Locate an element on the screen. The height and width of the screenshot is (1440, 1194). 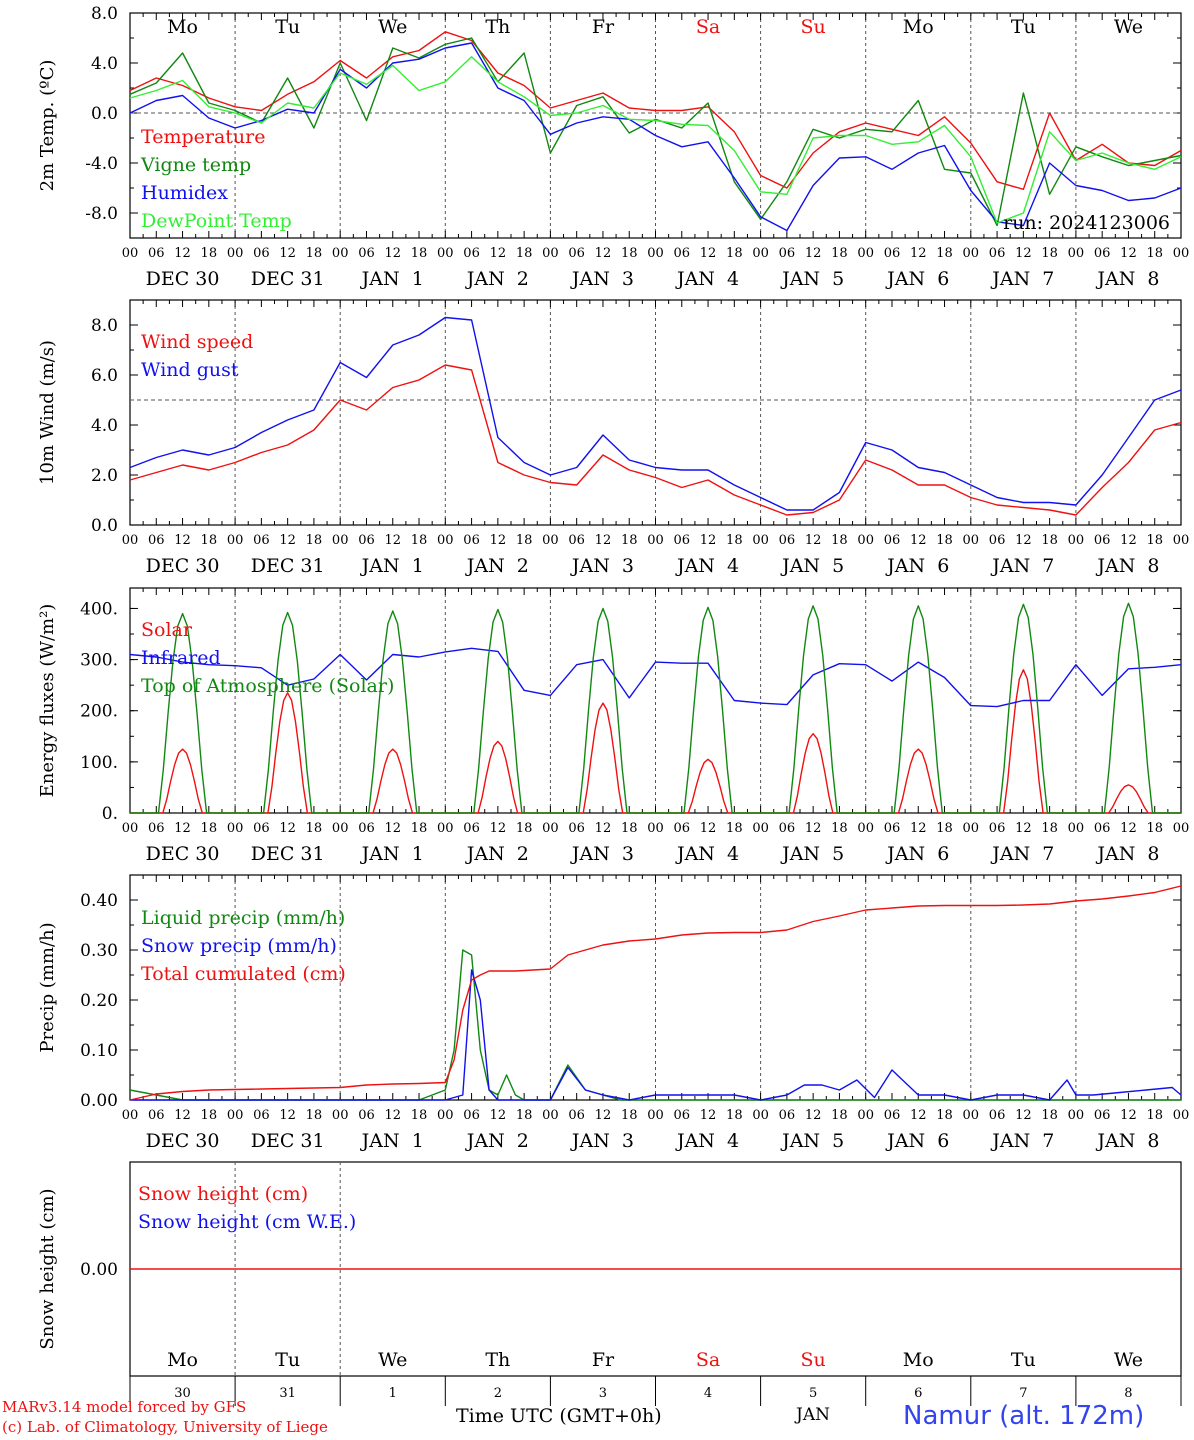
time-axis-label: Time UTC (GMT+0h) is located at coordinates (559, 1416).